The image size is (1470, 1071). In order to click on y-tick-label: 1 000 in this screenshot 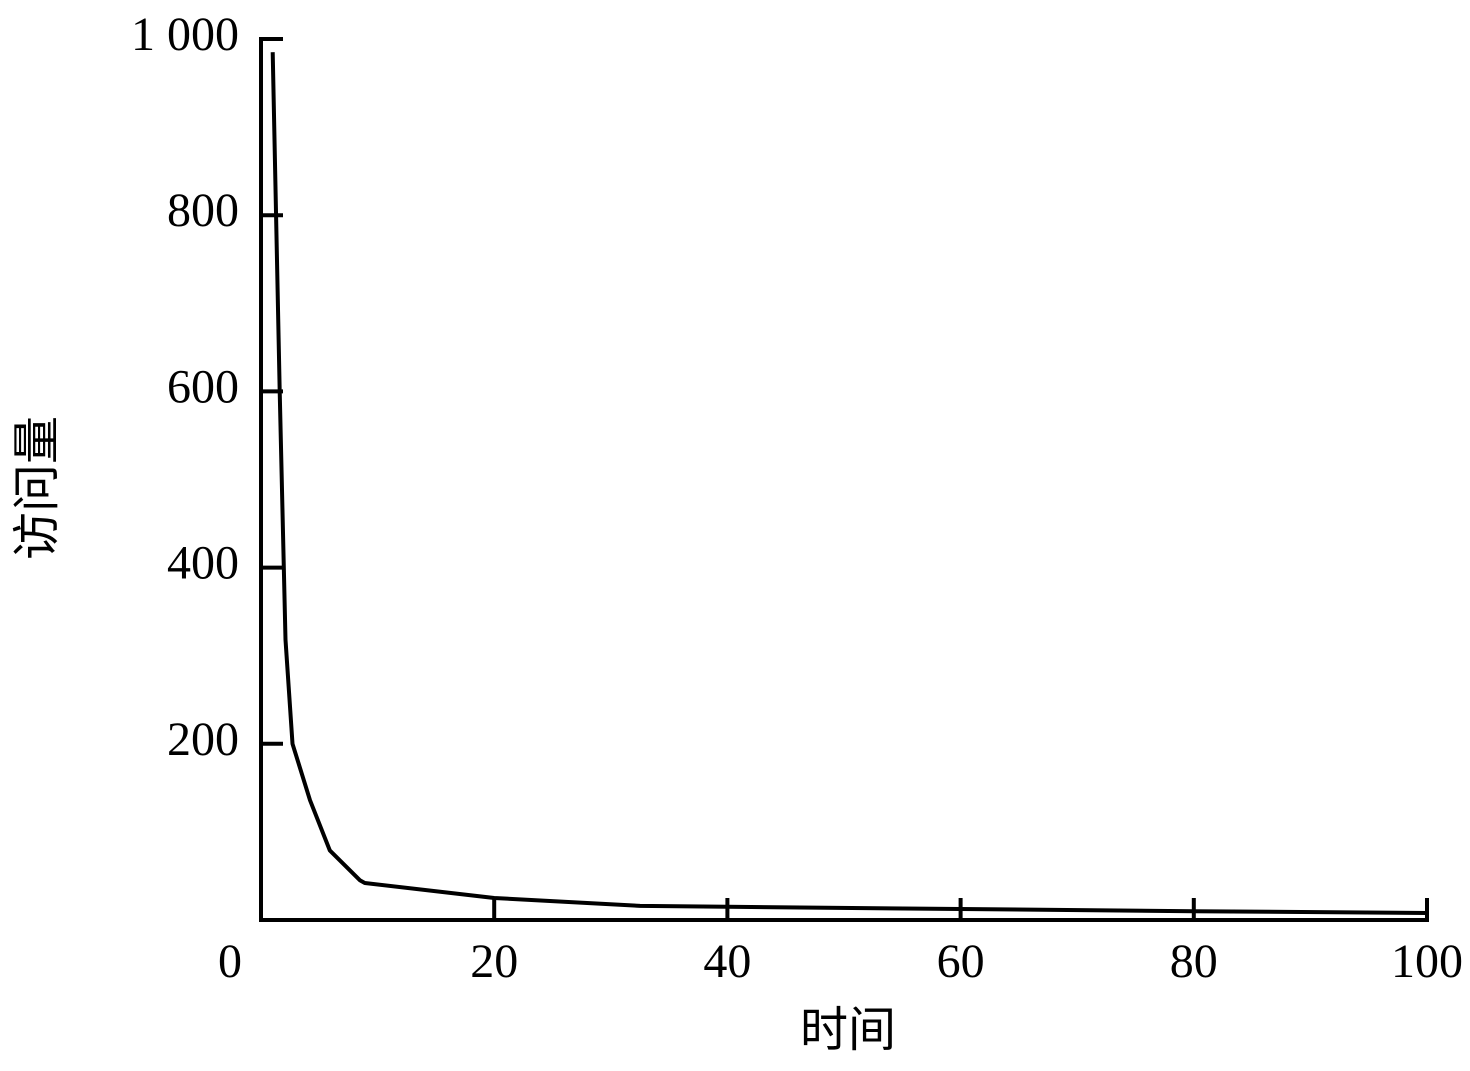, I will do `click(185, 34)`.